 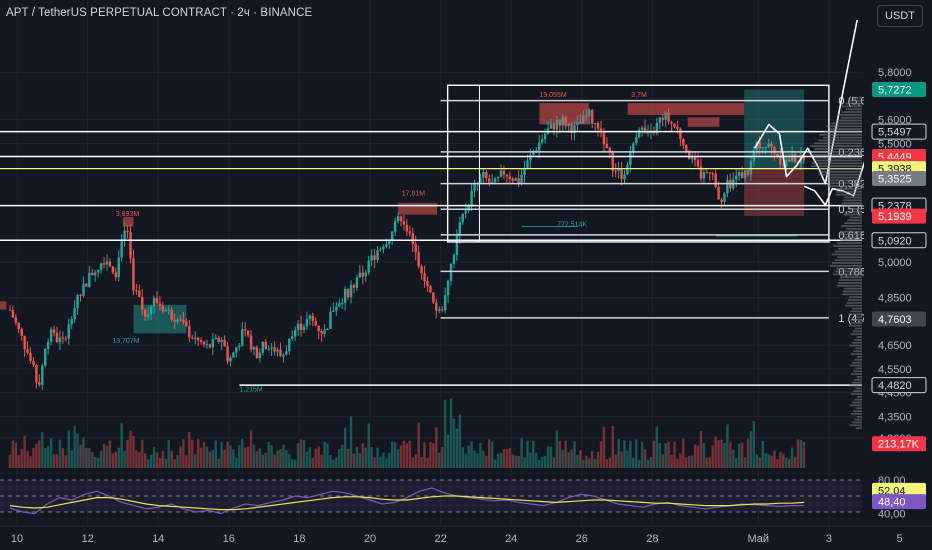 I want to click on time-tick-label: 16, so click(x=229, y=539).